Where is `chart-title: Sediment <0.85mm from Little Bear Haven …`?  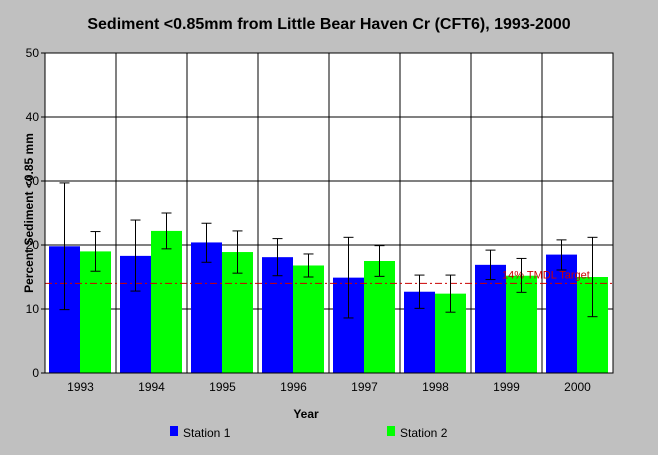 chart-title: Sediment <0.85mm from Little Bear Haven … is located at coordinates (328, 24).